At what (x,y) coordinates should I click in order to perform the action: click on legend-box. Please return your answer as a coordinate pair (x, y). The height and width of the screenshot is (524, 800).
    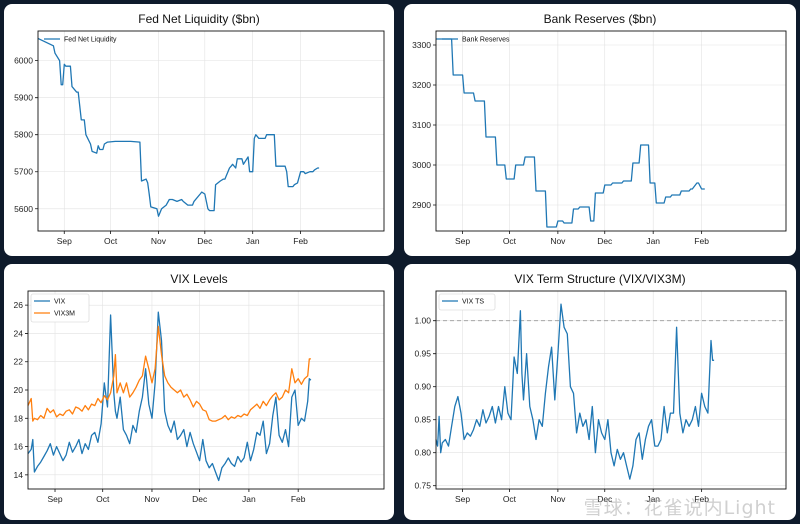
    Looking at the image, I should click on (467, 302).